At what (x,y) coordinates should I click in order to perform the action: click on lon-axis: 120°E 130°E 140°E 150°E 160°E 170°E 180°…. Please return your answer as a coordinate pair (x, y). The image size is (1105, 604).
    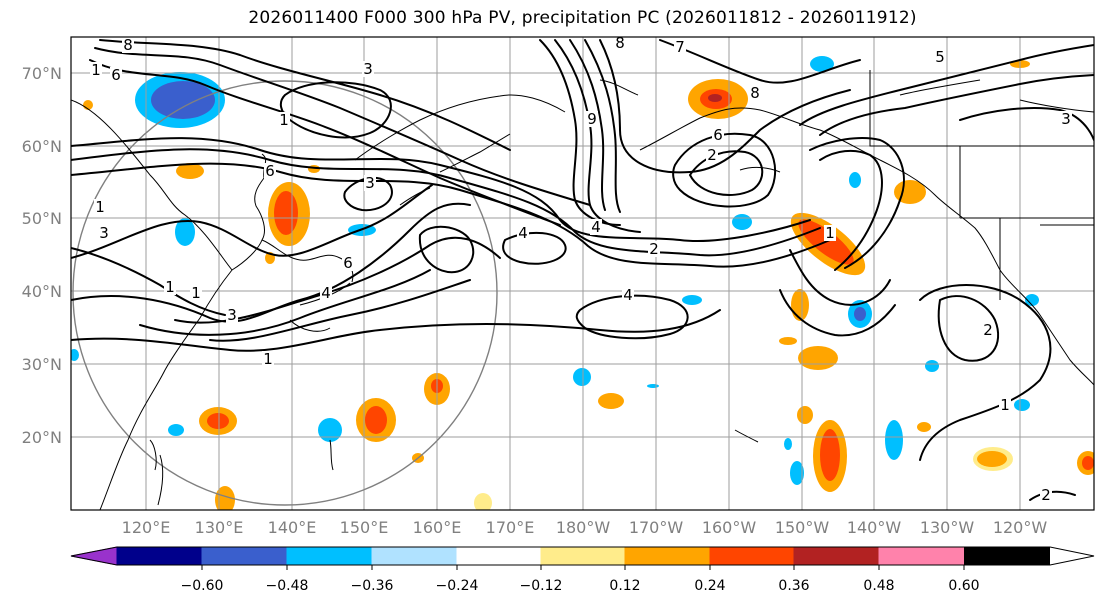
    Looking at the image, I should click on (585, 527).